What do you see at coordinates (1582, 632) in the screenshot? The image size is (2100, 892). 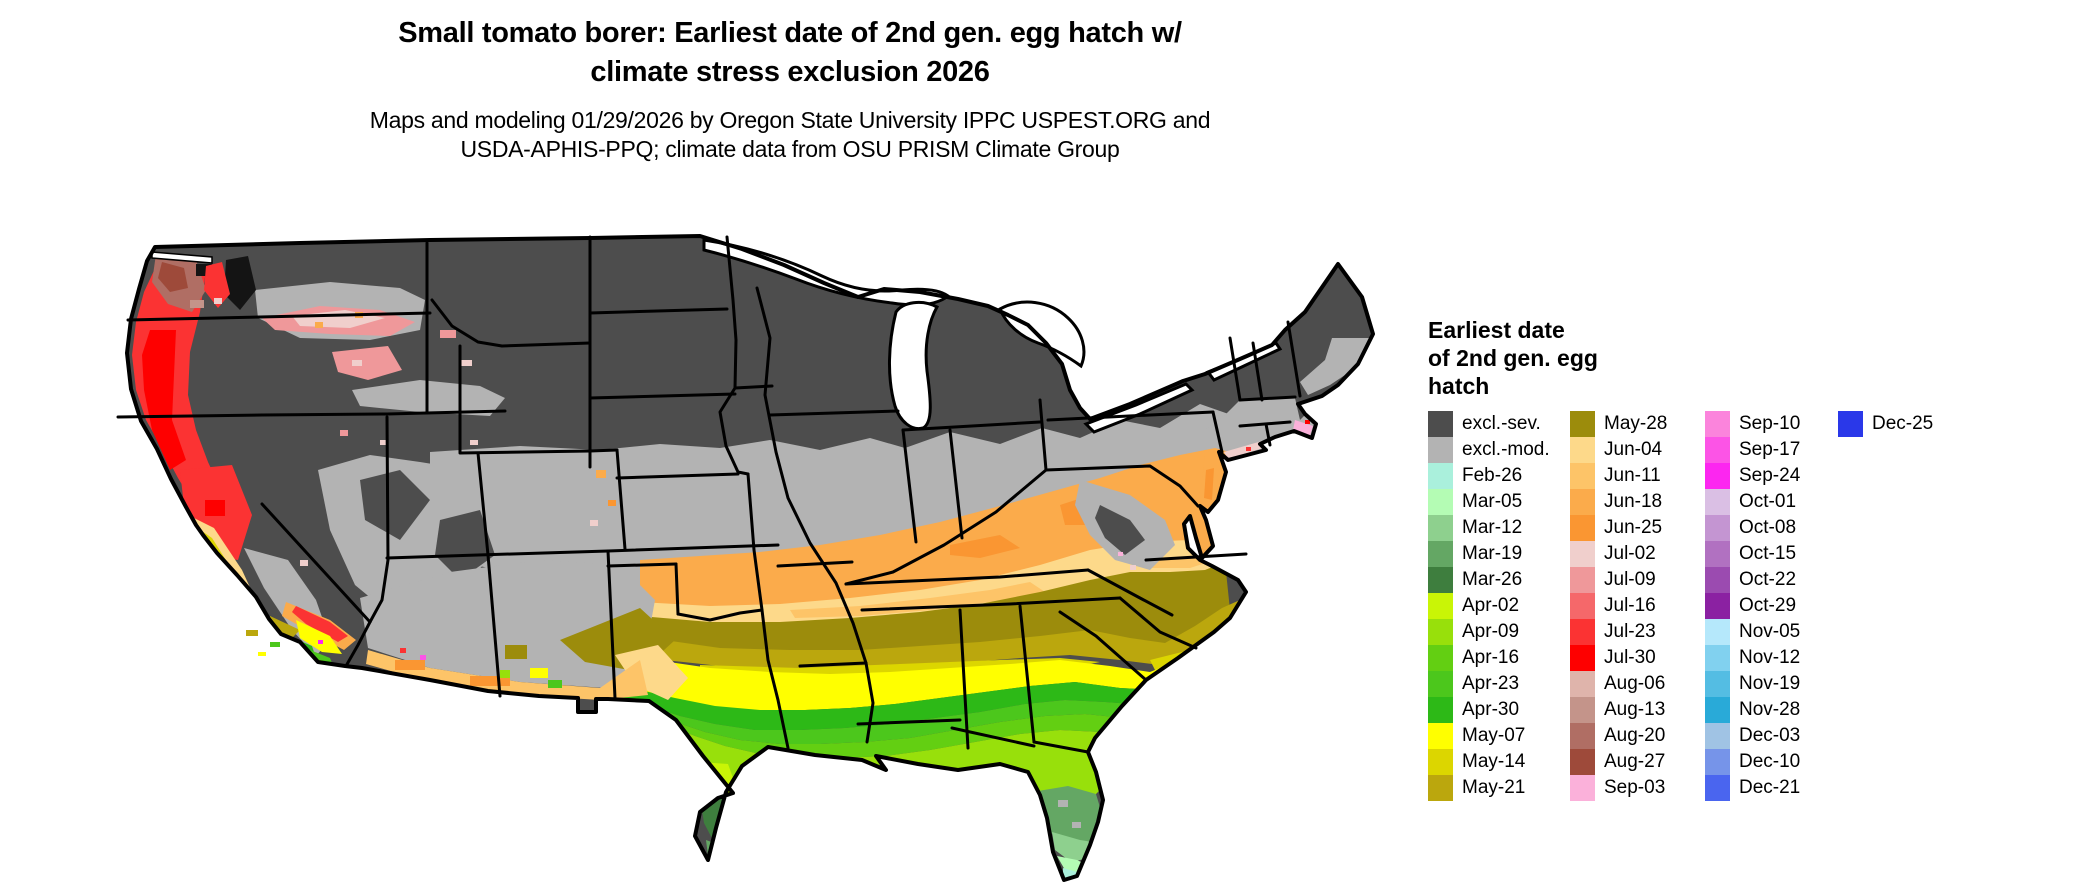 I see `legend-swatch-jul23` at bounding box center [1582, 632].